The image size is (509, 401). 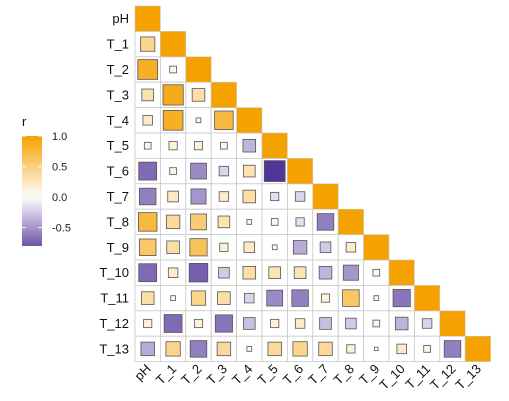 What do you see at coordinates (114, 323) in the screenshot?
I see `row-label-T_12: T_12` at bounding box center [114, 323].